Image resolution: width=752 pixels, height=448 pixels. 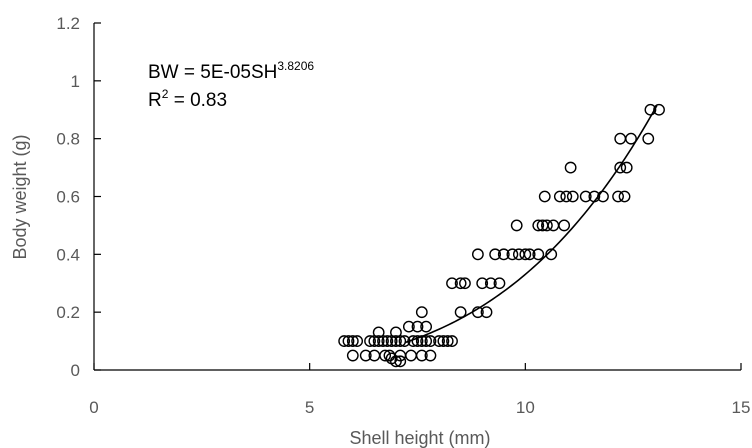 What do you see at coordinates (68, 254) in the screenshot?
I see `y-tick-label: 0.4` at bounding box center [68, 254].